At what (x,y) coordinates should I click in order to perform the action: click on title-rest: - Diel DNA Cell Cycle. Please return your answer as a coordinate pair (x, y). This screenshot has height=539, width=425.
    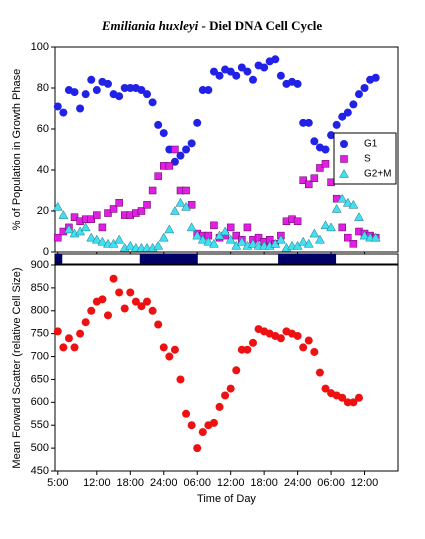
    Looking at the image, I should click on (260, 25).